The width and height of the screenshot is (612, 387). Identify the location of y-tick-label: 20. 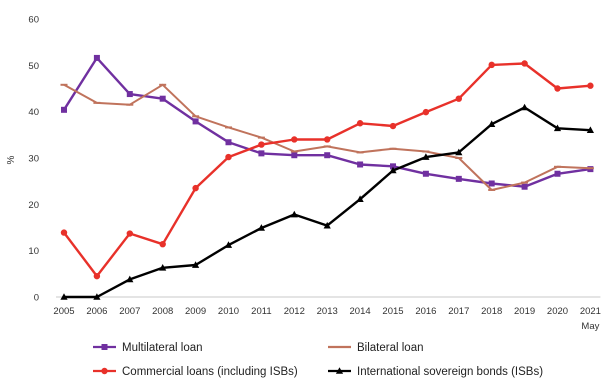
(33, 205).